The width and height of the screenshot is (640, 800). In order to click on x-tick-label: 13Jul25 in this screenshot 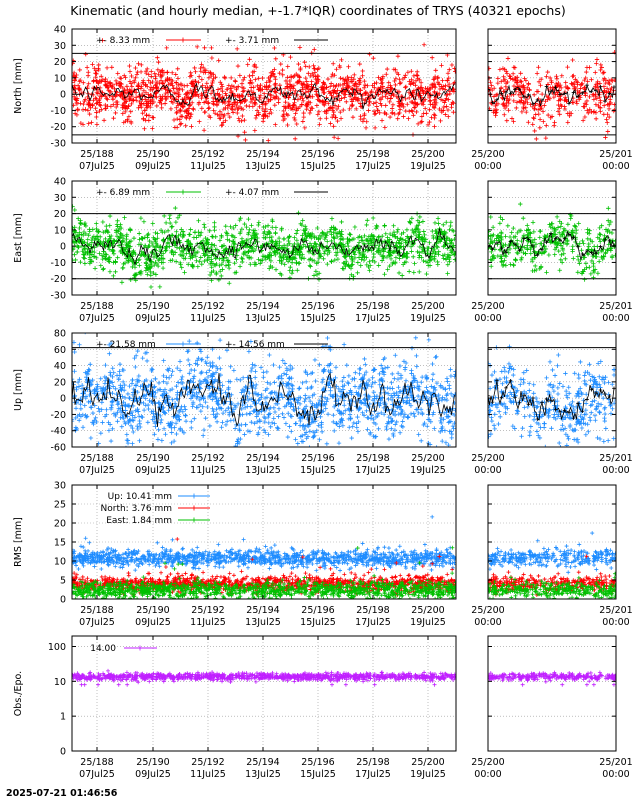, I will do `click(263, 318)`.